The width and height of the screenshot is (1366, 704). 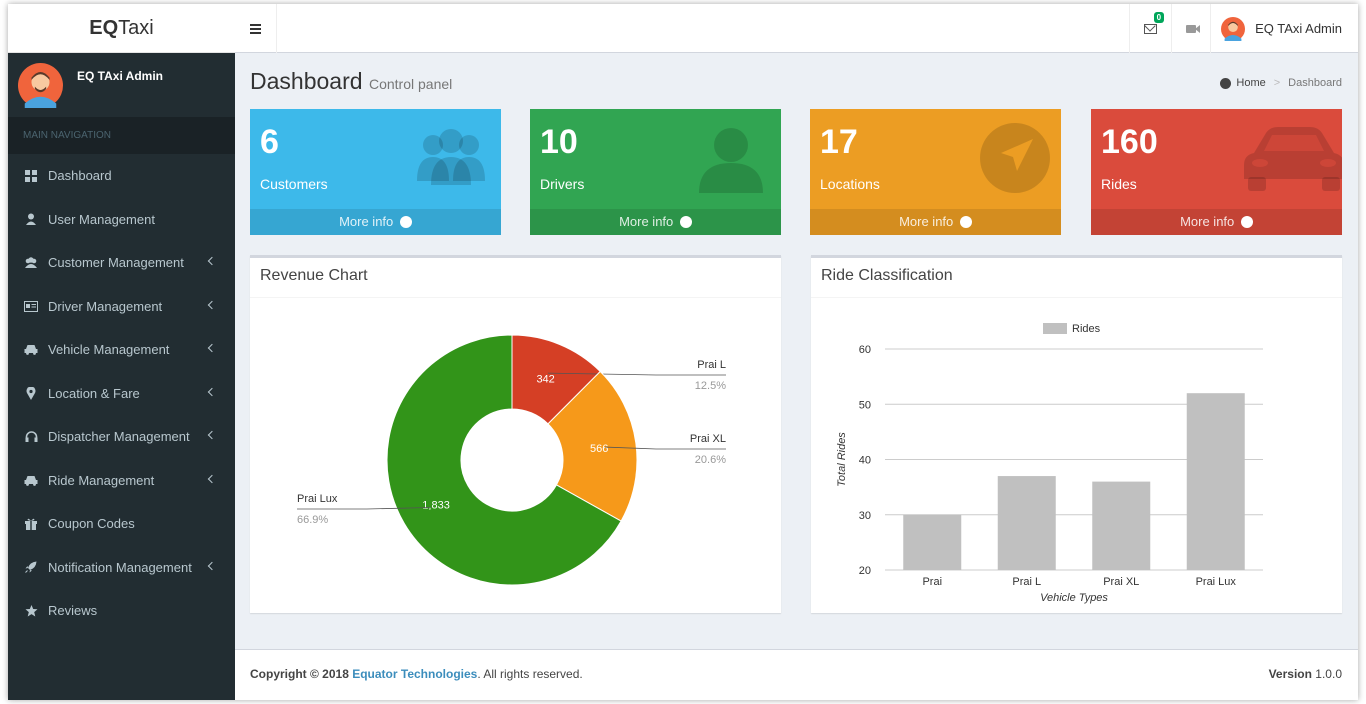 What do you see at coordinates (932, 582) in the screenshot?
I see `x-tick-label: Prai` at bounding box center [932, 582].